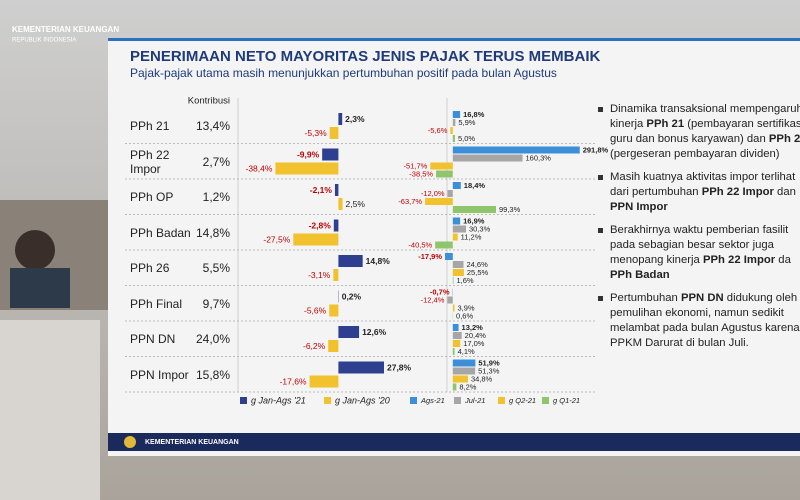 This screenshot has height=500, width=800. What do you see at coordinates (216, 303) in the screenshot?
I see `contribution: 9,7%` at bounding box center [216, 303].